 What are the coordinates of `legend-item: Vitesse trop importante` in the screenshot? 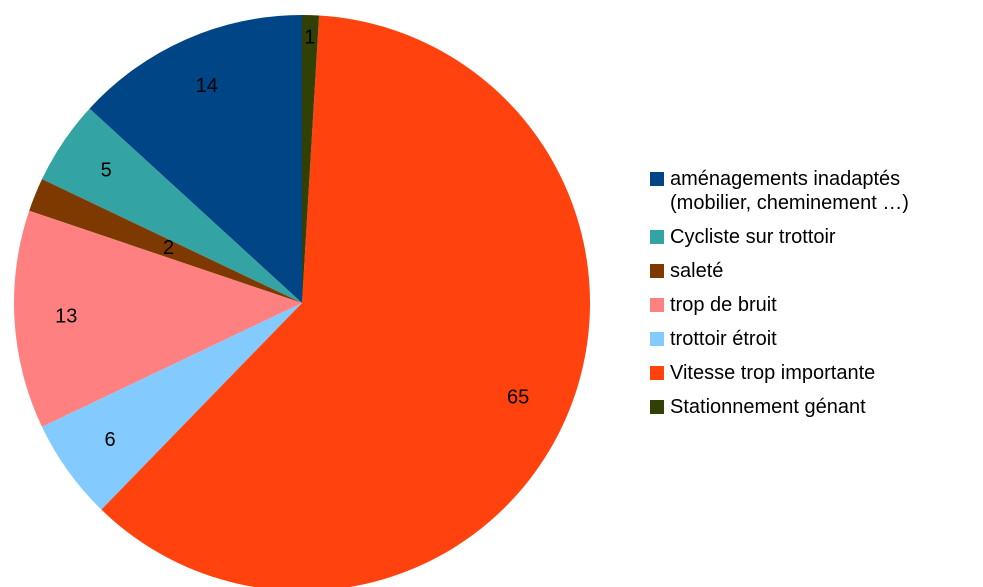 It's located at (815, 373).